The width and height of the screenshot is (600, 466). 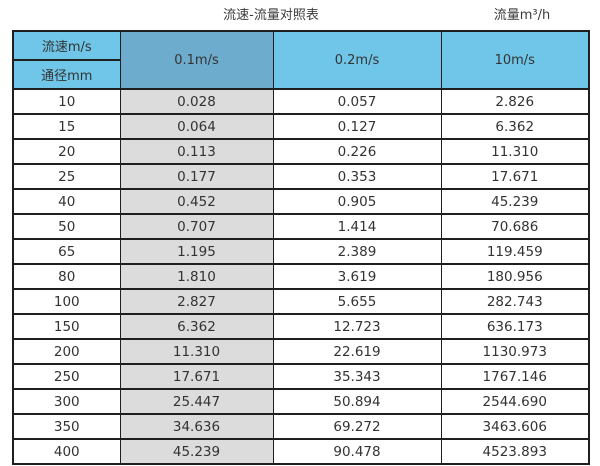 I want to click on table-row: 40 0.452 0.905 45.239, so click(x=301, y=201).